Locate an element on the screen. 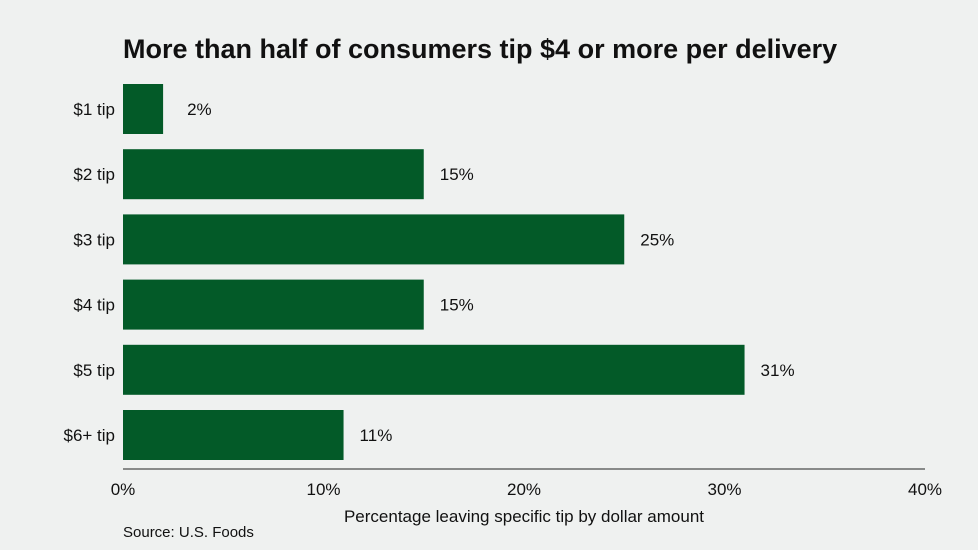  category-labels: $1 tip $2 tip $3 tip $4 tip $5 tip $6+ tip is located at coordinates (89, 272).